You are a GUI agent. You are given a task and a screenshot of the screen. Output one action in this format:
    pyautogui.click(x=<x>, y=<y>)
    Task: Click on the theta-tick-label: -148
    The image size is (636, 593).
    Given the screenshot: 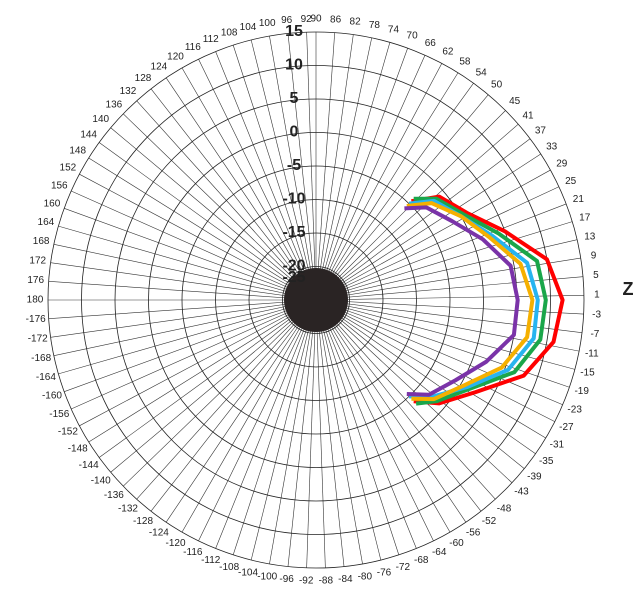 What is the action you would take?
    pyautogui.click(x=78, y=449)
    